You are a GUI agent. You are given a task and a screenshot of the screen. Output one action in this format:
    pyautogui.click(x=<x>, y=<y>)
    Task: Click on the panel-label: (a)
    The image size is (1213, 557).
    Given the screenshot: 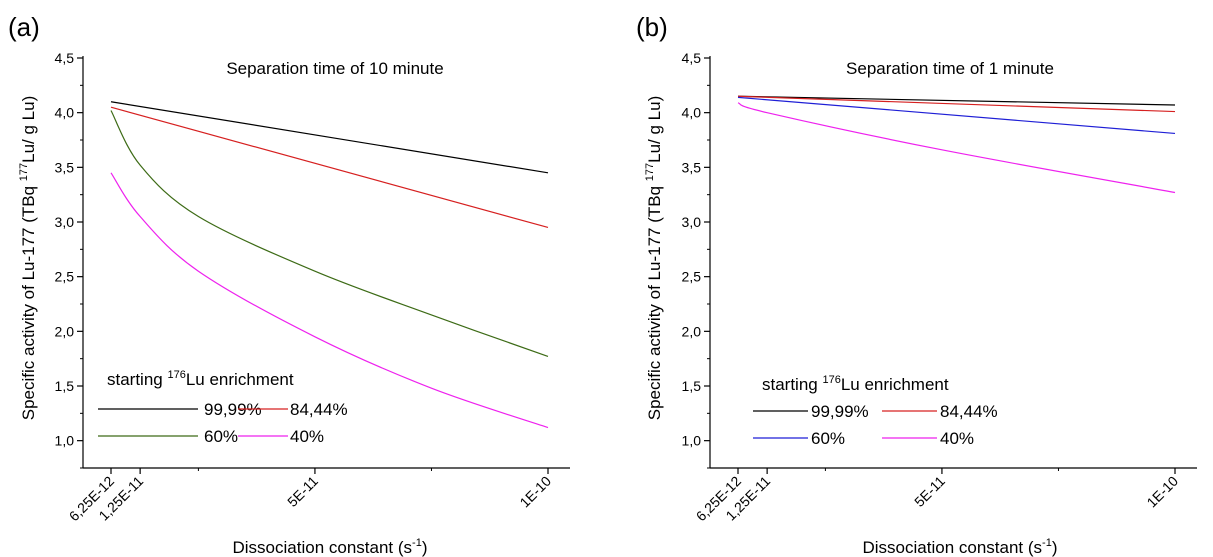 What is the action you would take?
    pyautogui.click(x=24, y=27)
    